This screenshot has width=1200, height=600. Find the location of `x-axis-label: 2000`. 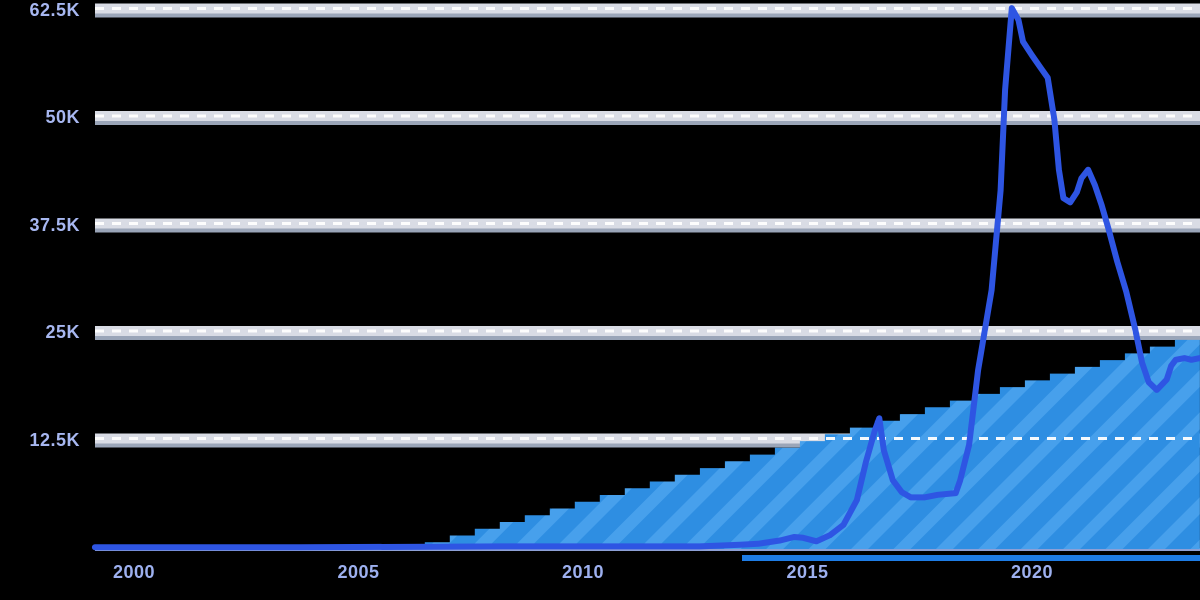

x-axis-label: 2000 is located at coordinates (134, 572).